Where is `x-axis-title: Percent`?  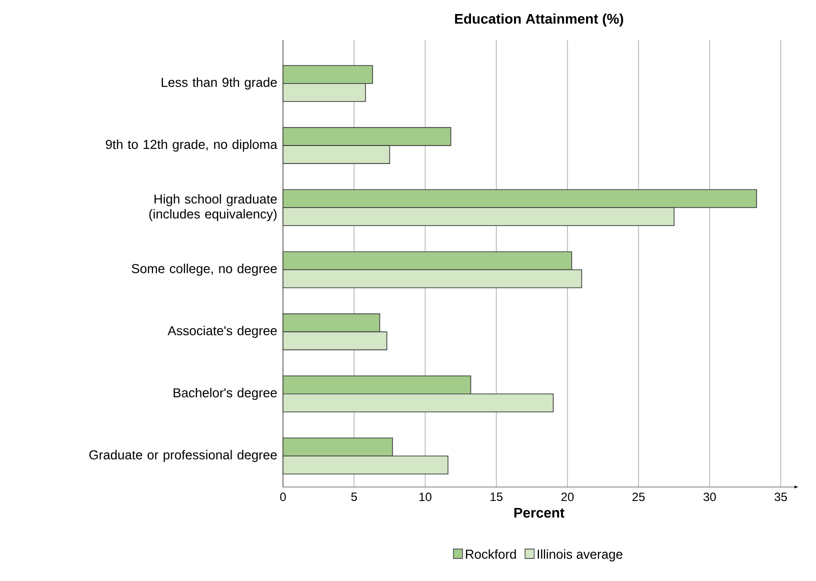 x-axis-title: Percent is located at coordinates (539, 513).